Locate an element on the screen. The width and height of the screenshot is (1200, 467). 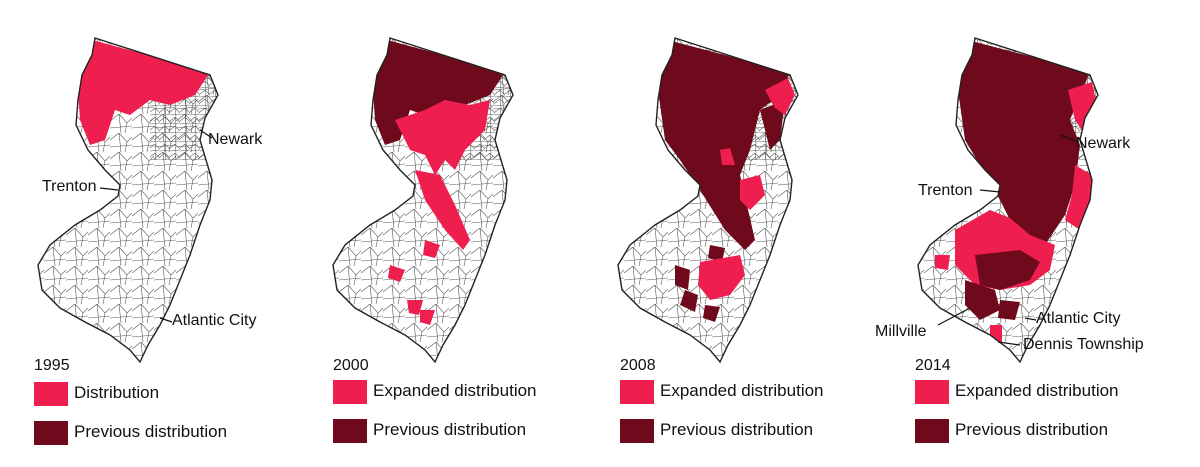
label-dennis-township: Dennis Township is located at coordinates (1083, 344).